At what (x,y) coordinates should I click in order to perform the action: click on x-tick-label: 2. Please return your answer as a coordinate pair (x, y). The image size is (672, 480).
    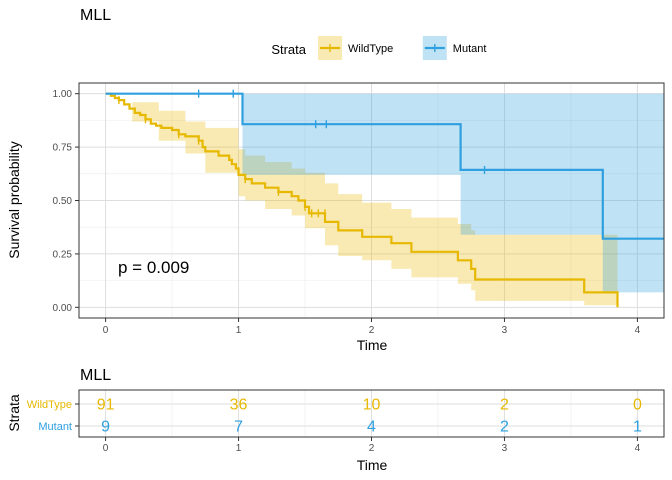
    Looking at the image, I should click on (372, 330).